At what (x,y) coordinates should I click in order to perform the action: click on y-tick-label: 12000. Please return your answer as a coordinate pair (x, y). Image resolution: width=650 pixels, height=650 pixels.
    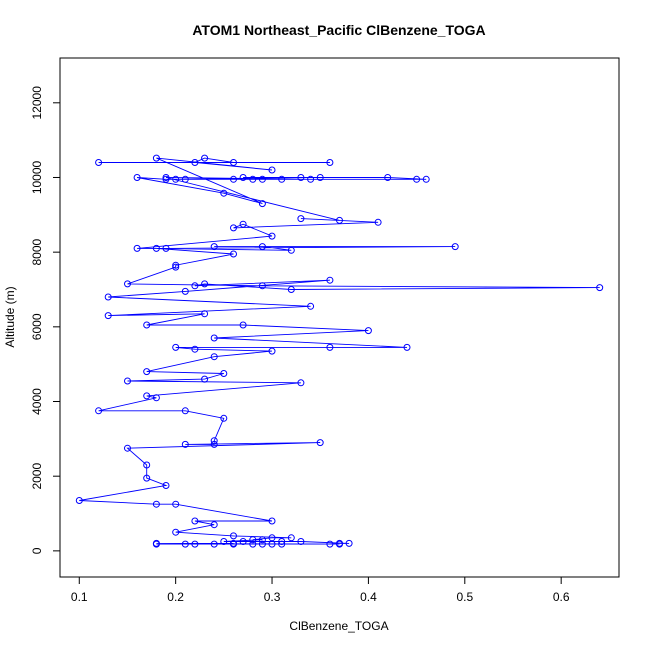
    Looking at the image, I should click on (37, 103).